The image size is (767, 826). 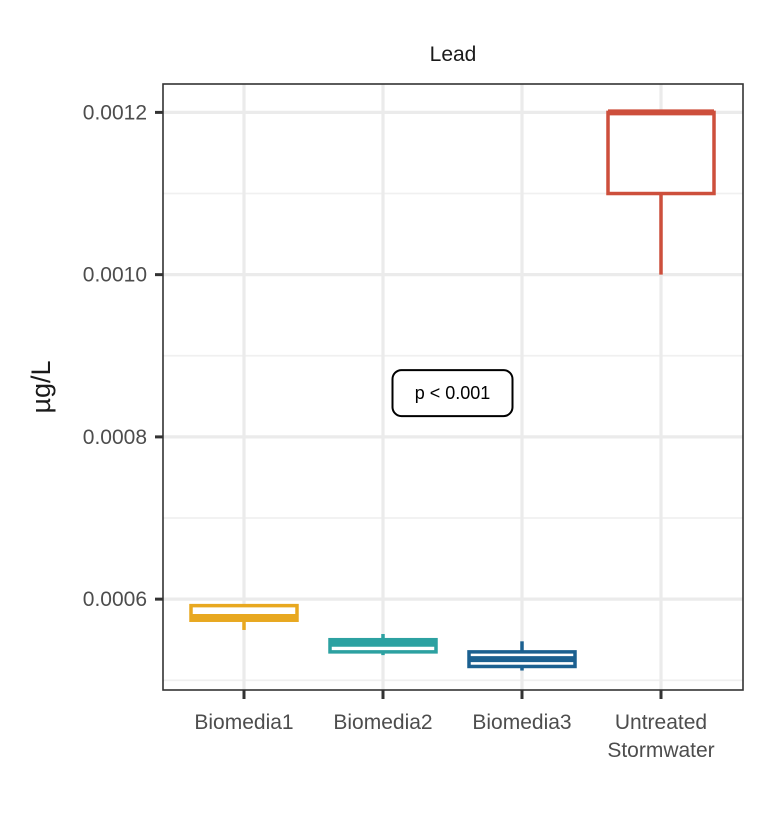 I want to click on annotation-box, so click(x=452, y=393).